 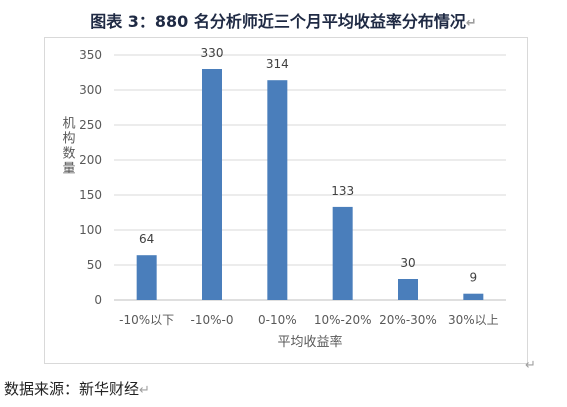 What do you see at coordinates (277, 320) in the screenshot?
I see `x-tick-label: 0-10%` at bounding box center [277, 320].